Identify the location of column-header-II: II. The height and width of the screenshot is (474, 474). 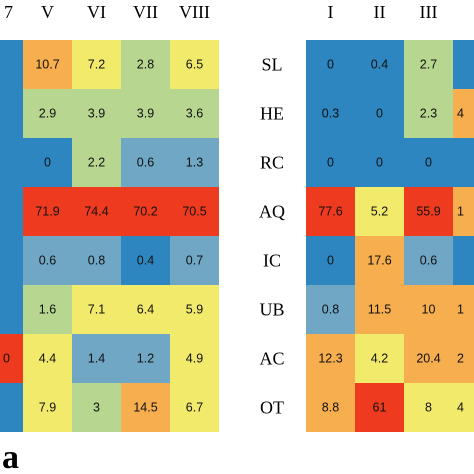
(380, 12).